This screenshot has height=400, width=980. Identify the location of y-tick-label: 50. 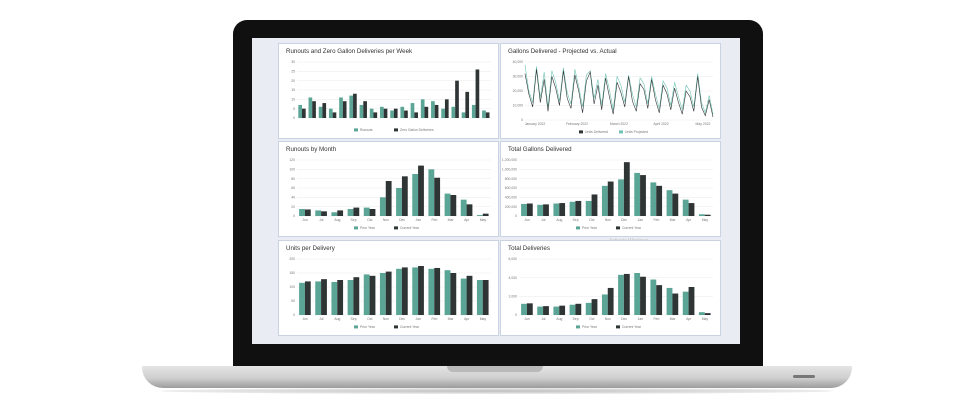
(293, 301).